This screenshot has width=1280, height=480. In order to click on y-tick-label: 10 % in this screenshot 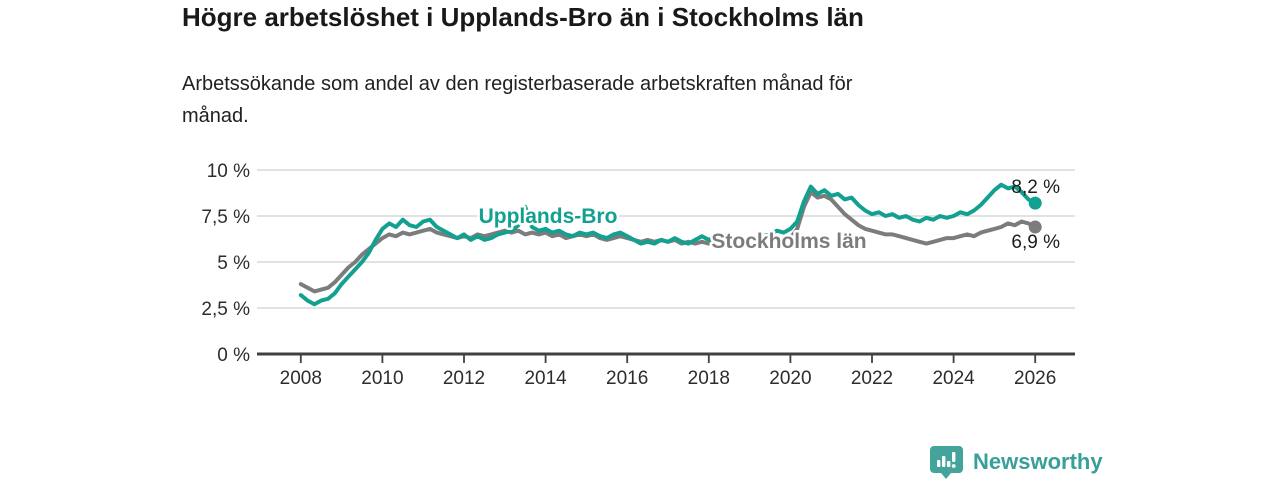, I will do `click(228, 171)`.